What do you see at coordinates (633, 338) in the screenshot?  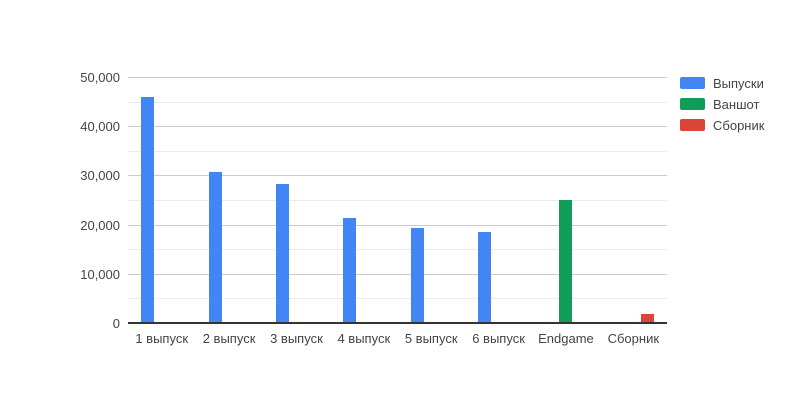 I see `x-tick-label: Сборник` at bounding box center [633, 338].